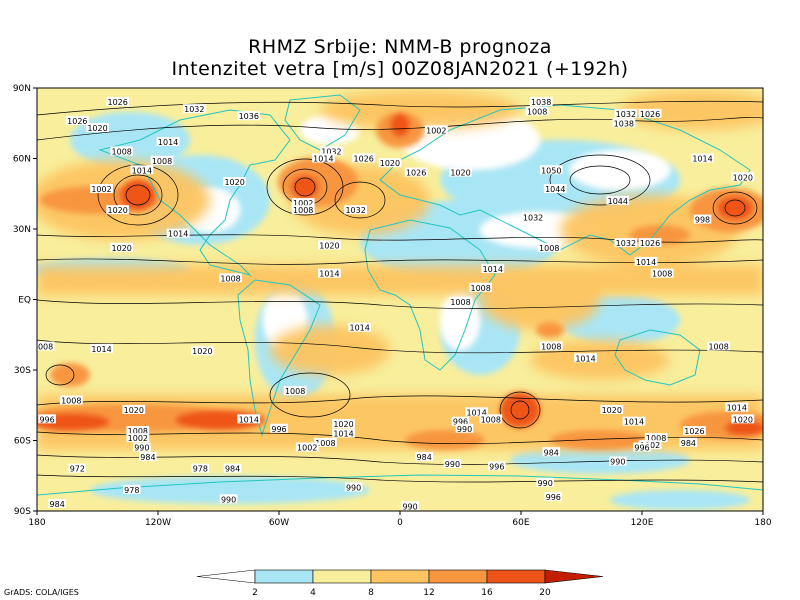 The image size is (800, 600). Describe the element at coordinates (464, 429) in the screenshot. I see `isobar-label: 990` at that location.